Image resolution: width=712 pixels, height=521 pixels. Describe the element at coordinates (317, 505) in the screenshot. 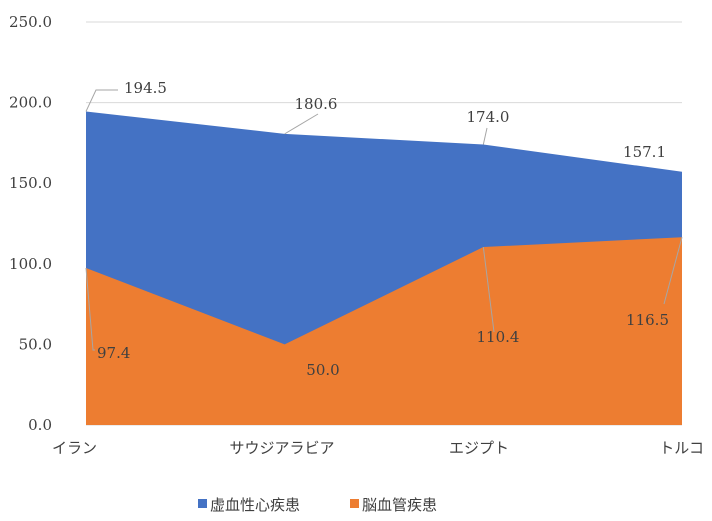

I see `legend: 虚血性心疾患 脳血管疾患` at that location.